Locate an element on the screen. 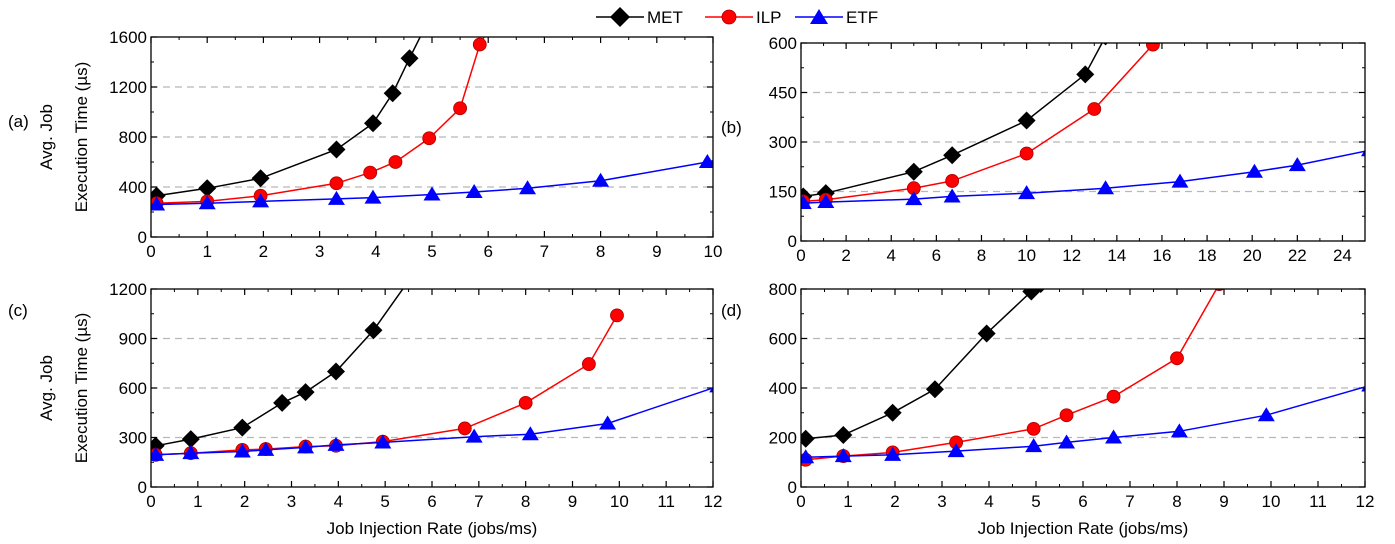 This screenshot has width=1395, height=544. y-tick-label: 1600 is located at coordinates (128, 37).